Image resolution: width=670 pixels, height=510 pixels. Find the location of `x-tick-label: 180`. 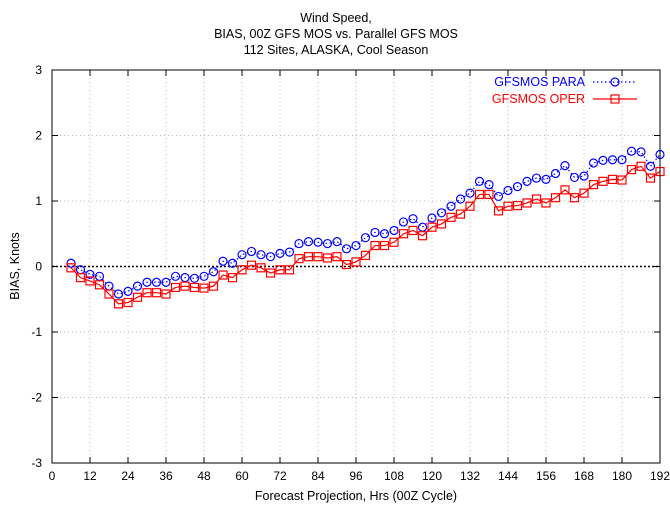

x-tick-label: 180 is located at coordinates (622, 476).